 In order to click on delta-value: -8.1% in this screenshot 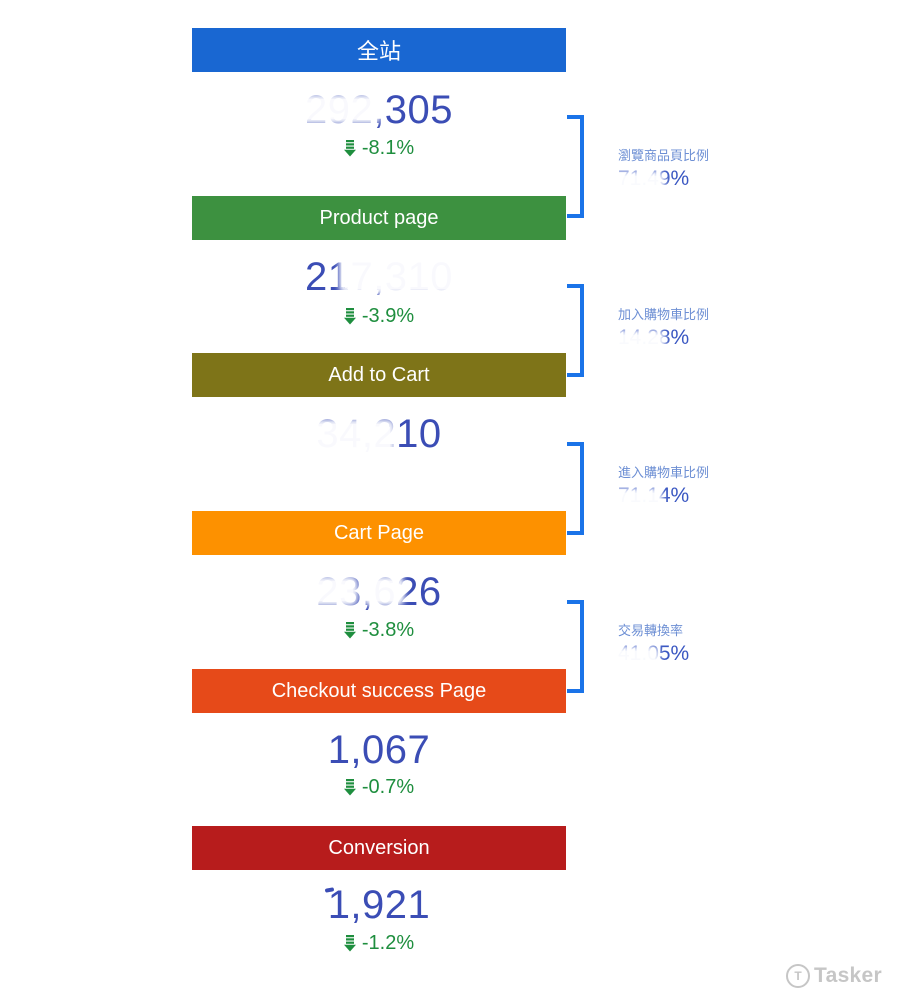, I will do `click(388, 148)`.